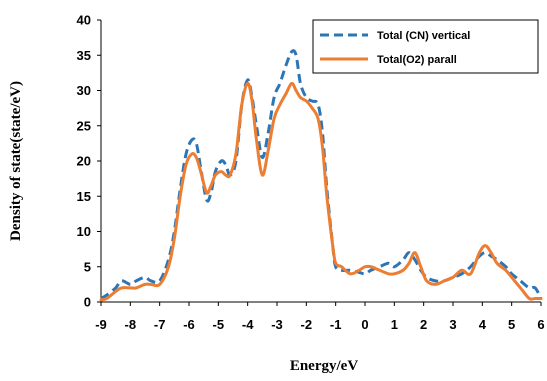 This screenshot has width=547, height=381. I want to click on x-tick-label: -9, so click(101, 324).